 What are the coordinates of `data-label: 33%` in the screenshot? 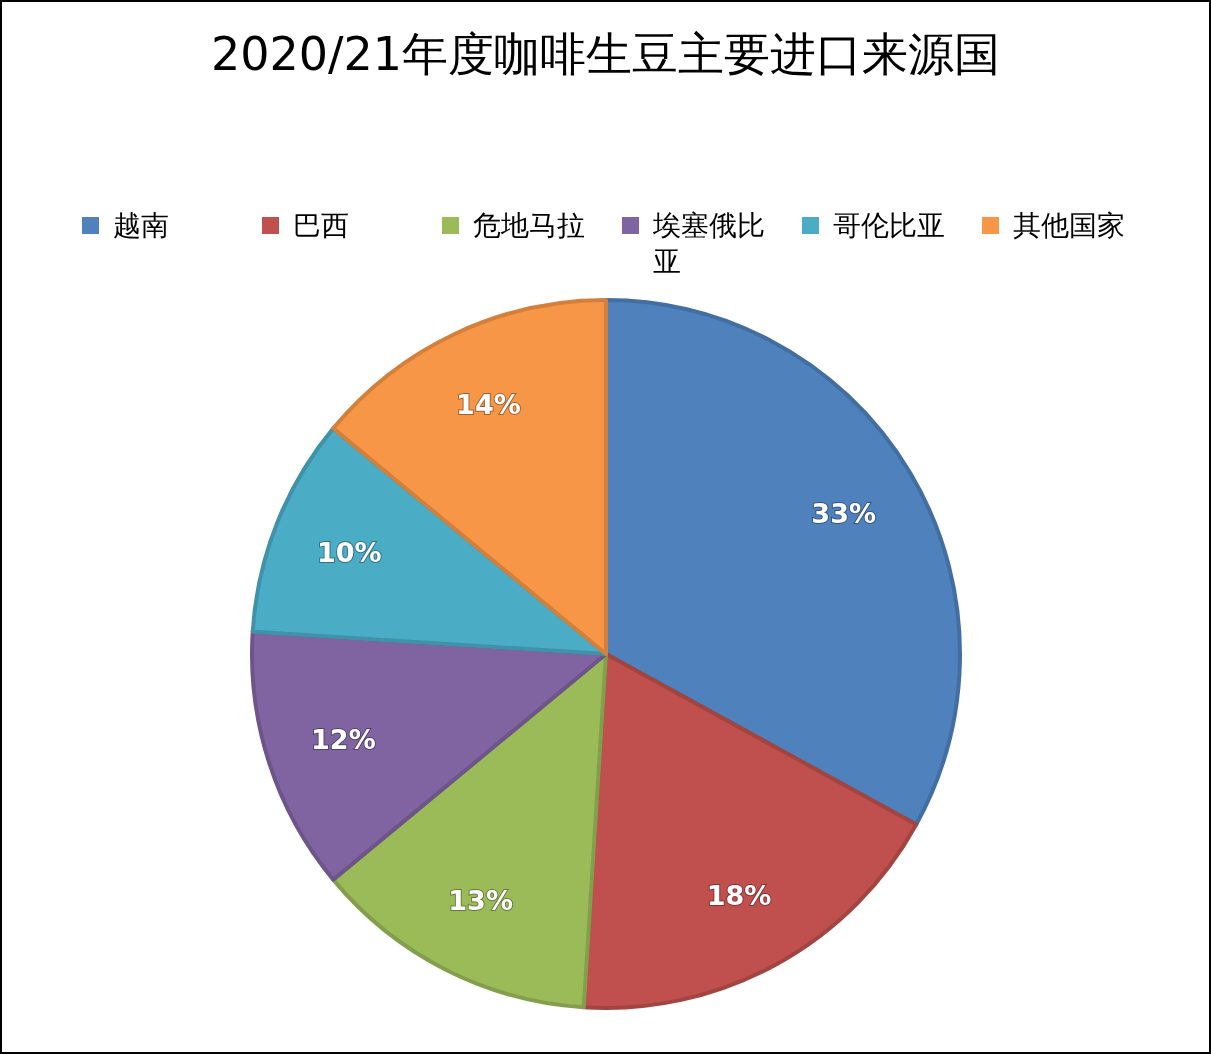 It's located at (843, 513).